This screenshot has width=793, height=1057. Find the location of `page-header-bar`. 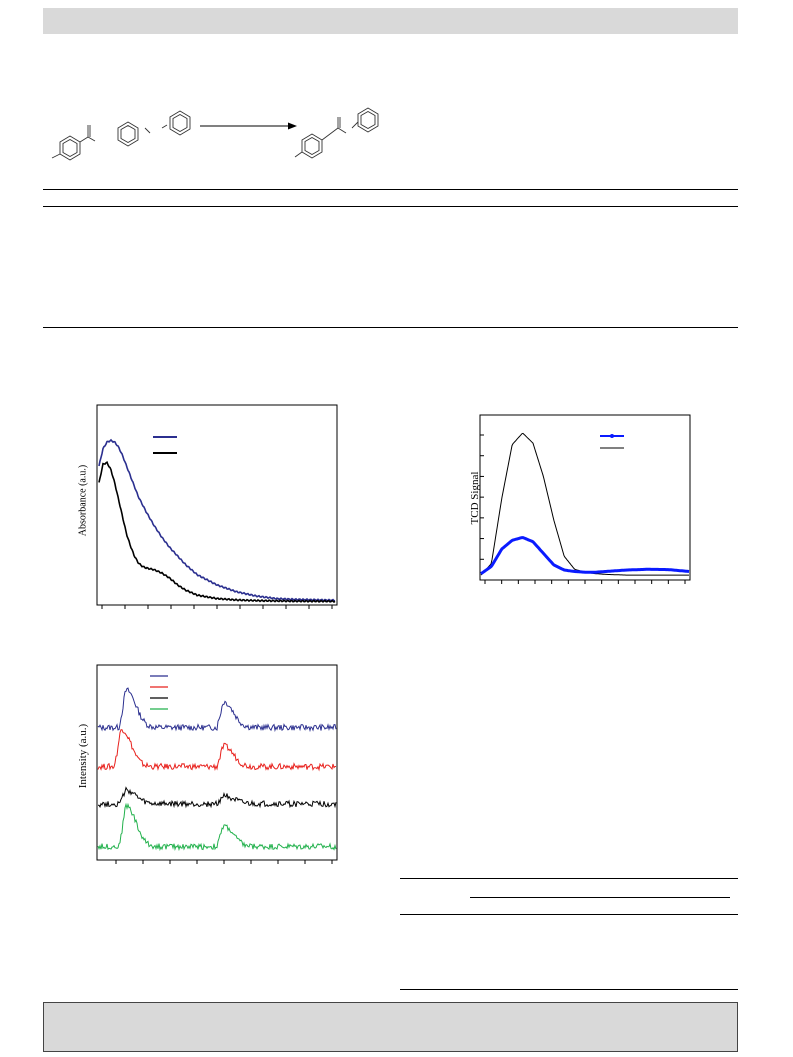

page-header-bar is located at coordinates (390, 21).